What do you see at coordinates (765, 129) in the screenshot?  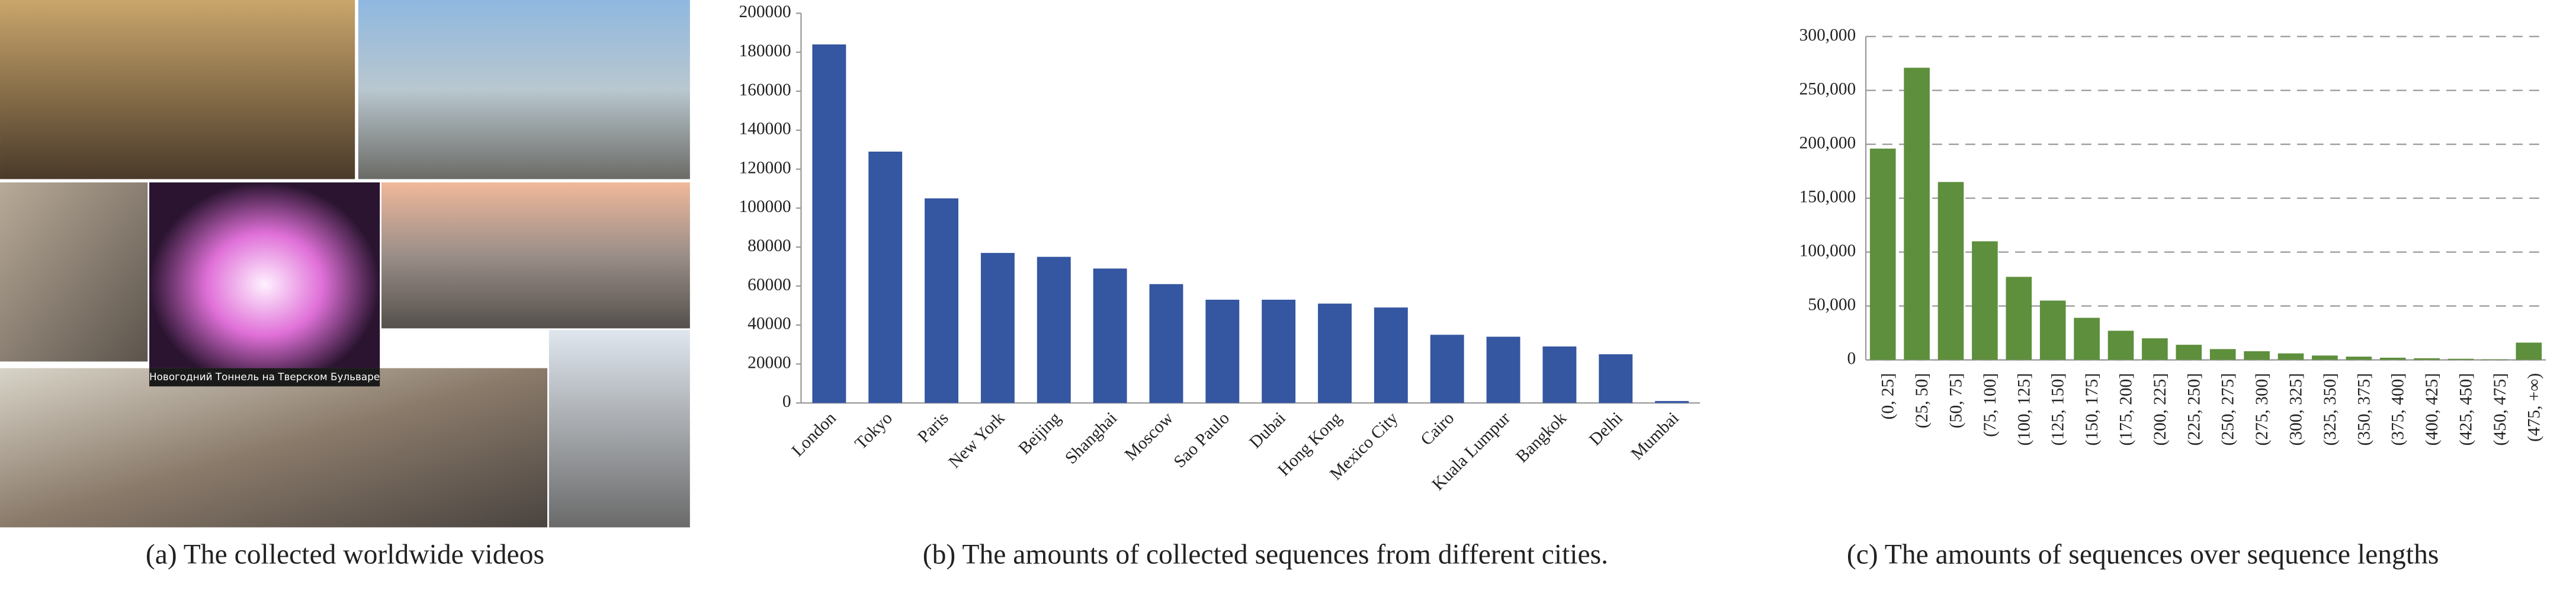 I see `y-tick-label: 140000` at bounding box center [765, 129].